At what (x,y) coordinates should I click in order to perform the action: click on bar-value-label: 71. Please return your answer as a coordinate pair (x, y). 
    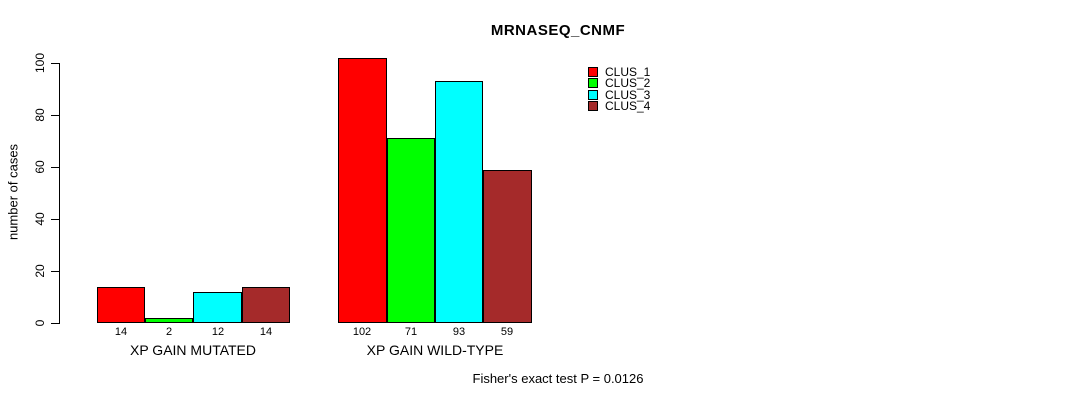
    Looking at the image, I should click on (411, 332).